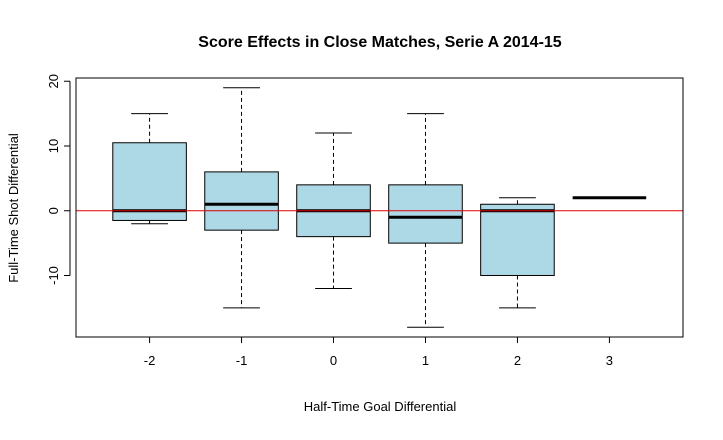 Image resolution: width=723 pixels, height=440 pixels. Describe the element at coordinates (13, 208) in the screenshot. I see `y-axis-label: Full-Time Shot Differential` at that location.